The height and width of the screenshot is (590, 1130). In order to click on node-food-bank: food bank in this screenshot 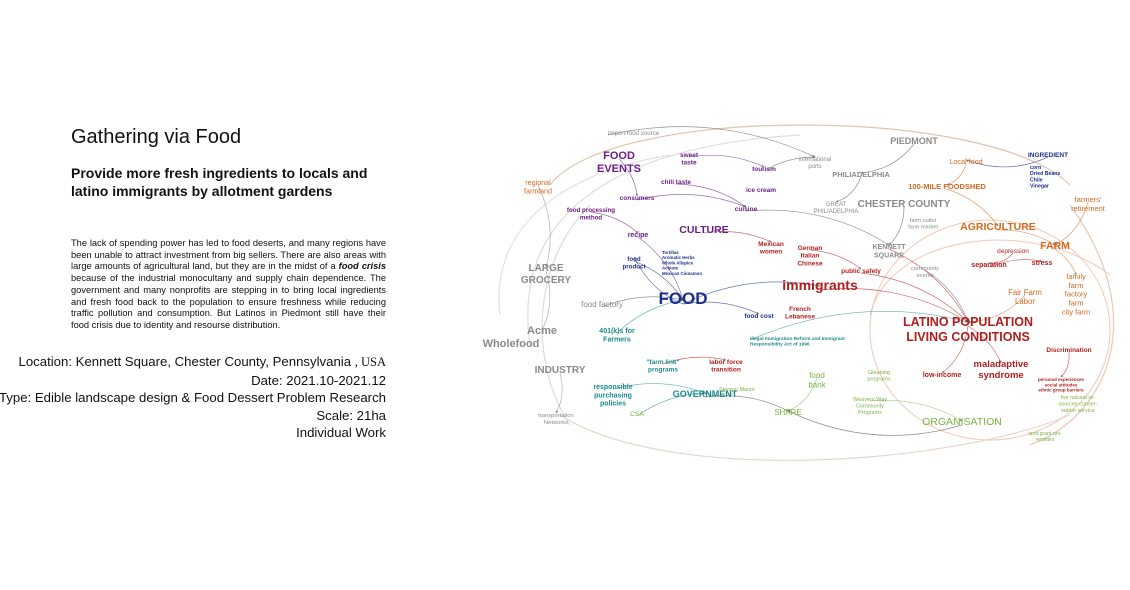, I will do `click(817, 380)`.